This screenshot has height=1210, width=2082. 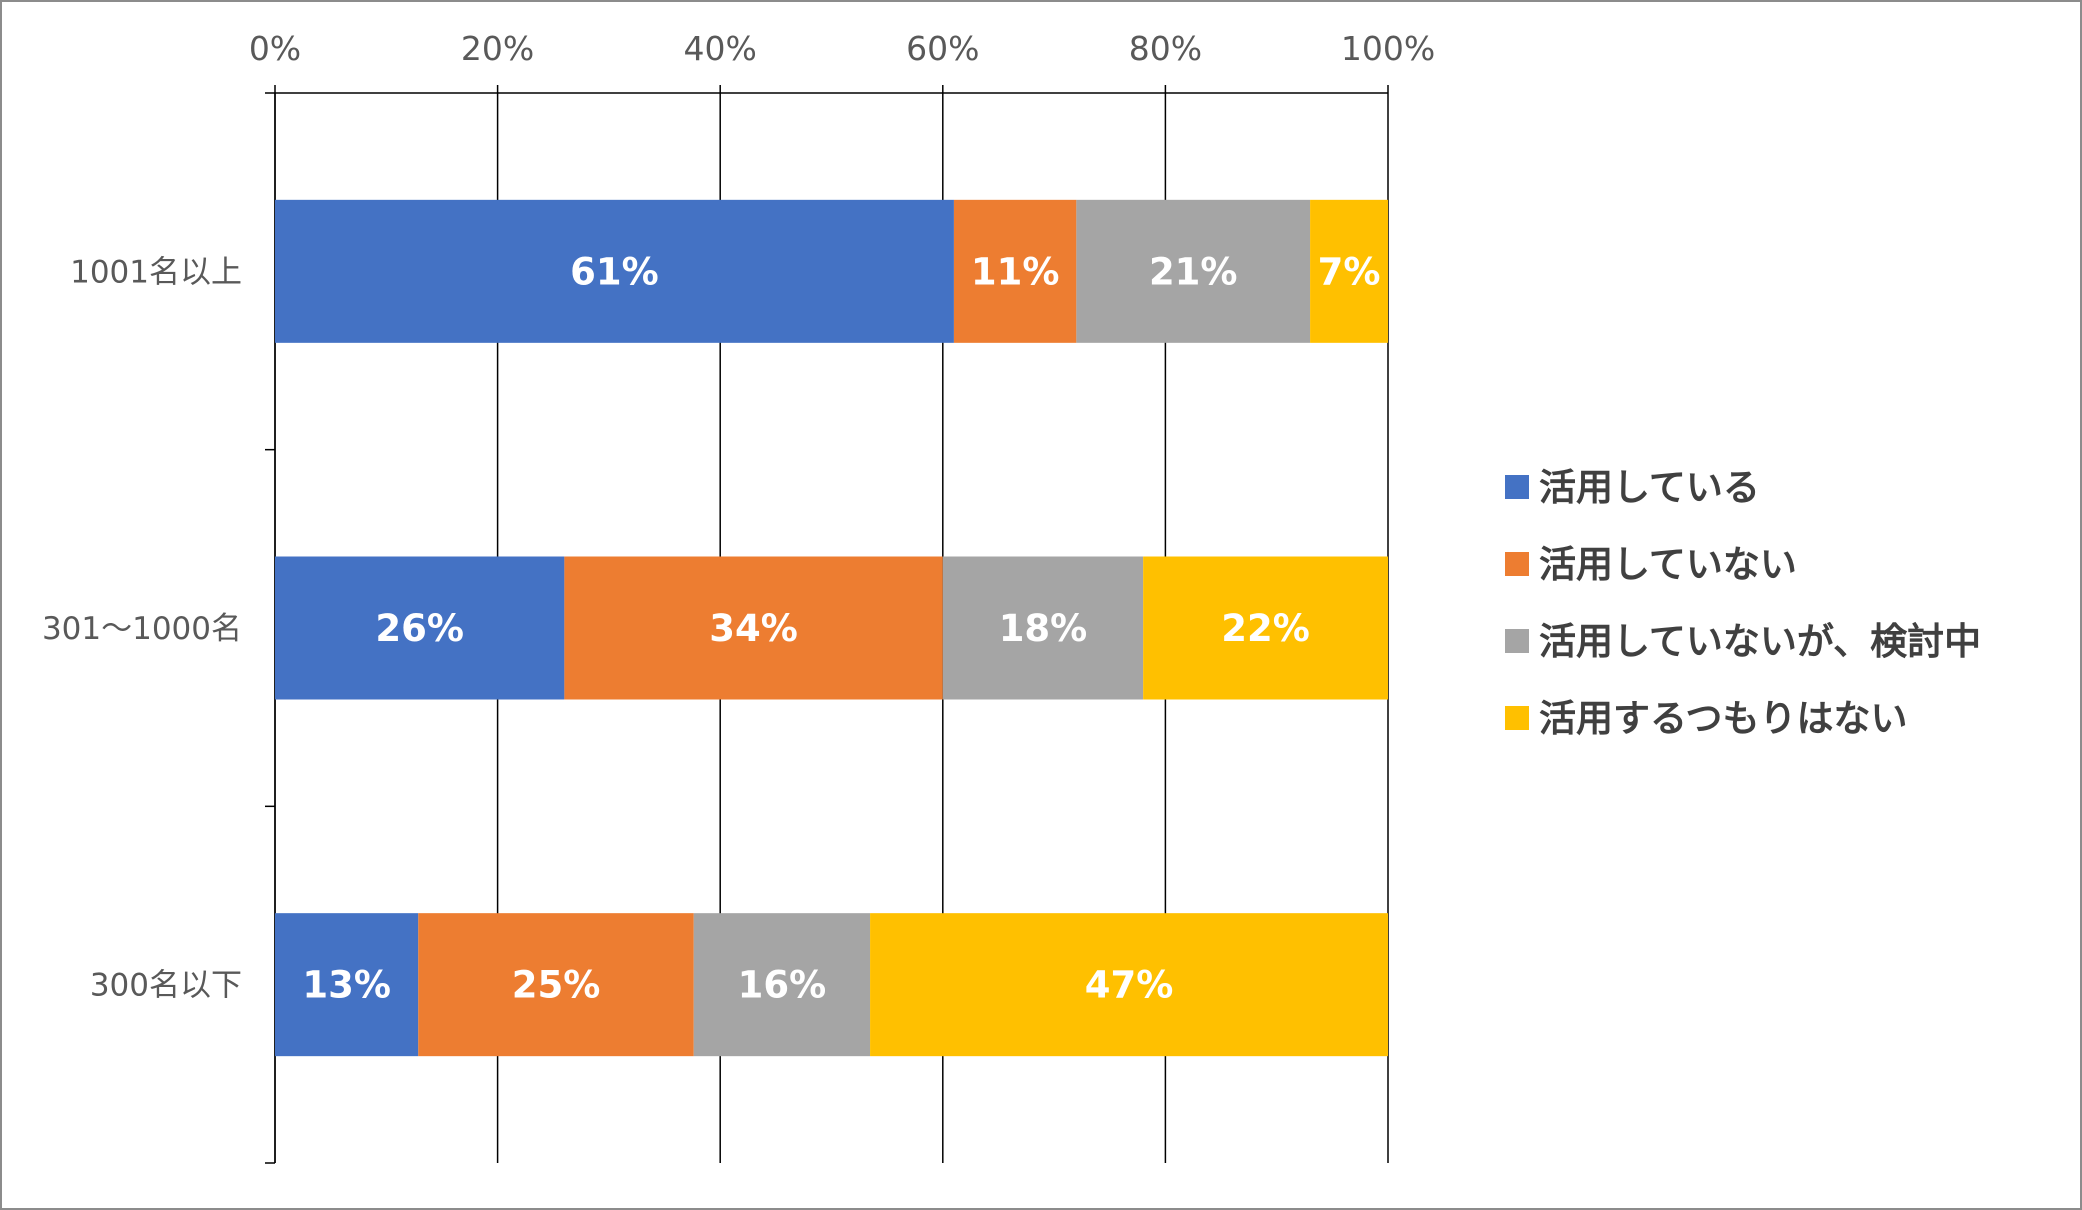 I want to click on legend-label: 活用している, so click(x=1649, y=487).